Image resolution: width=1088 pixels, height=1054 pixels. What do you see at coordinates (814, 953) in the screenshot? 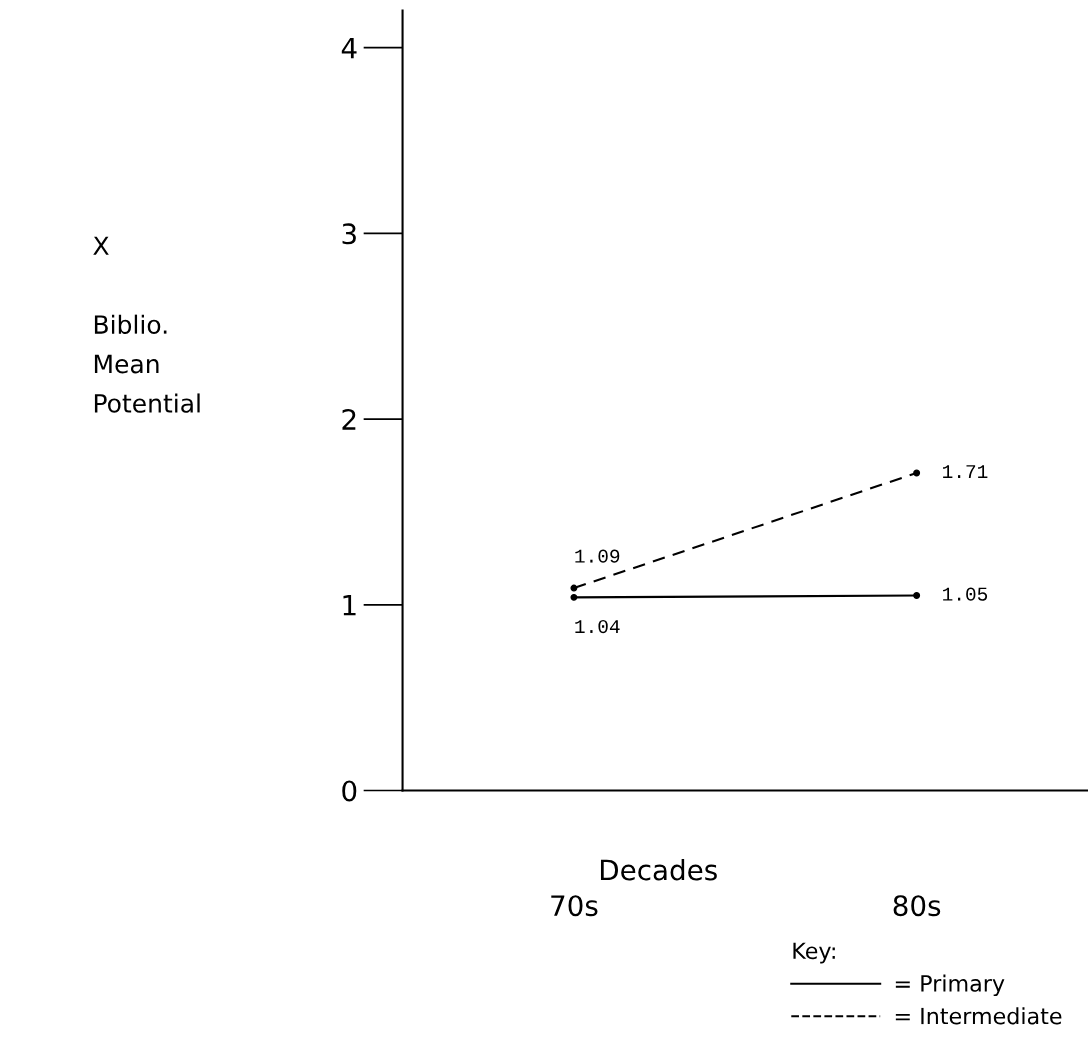
I see `legend-title: Key:` at bounding box center [814, 953].